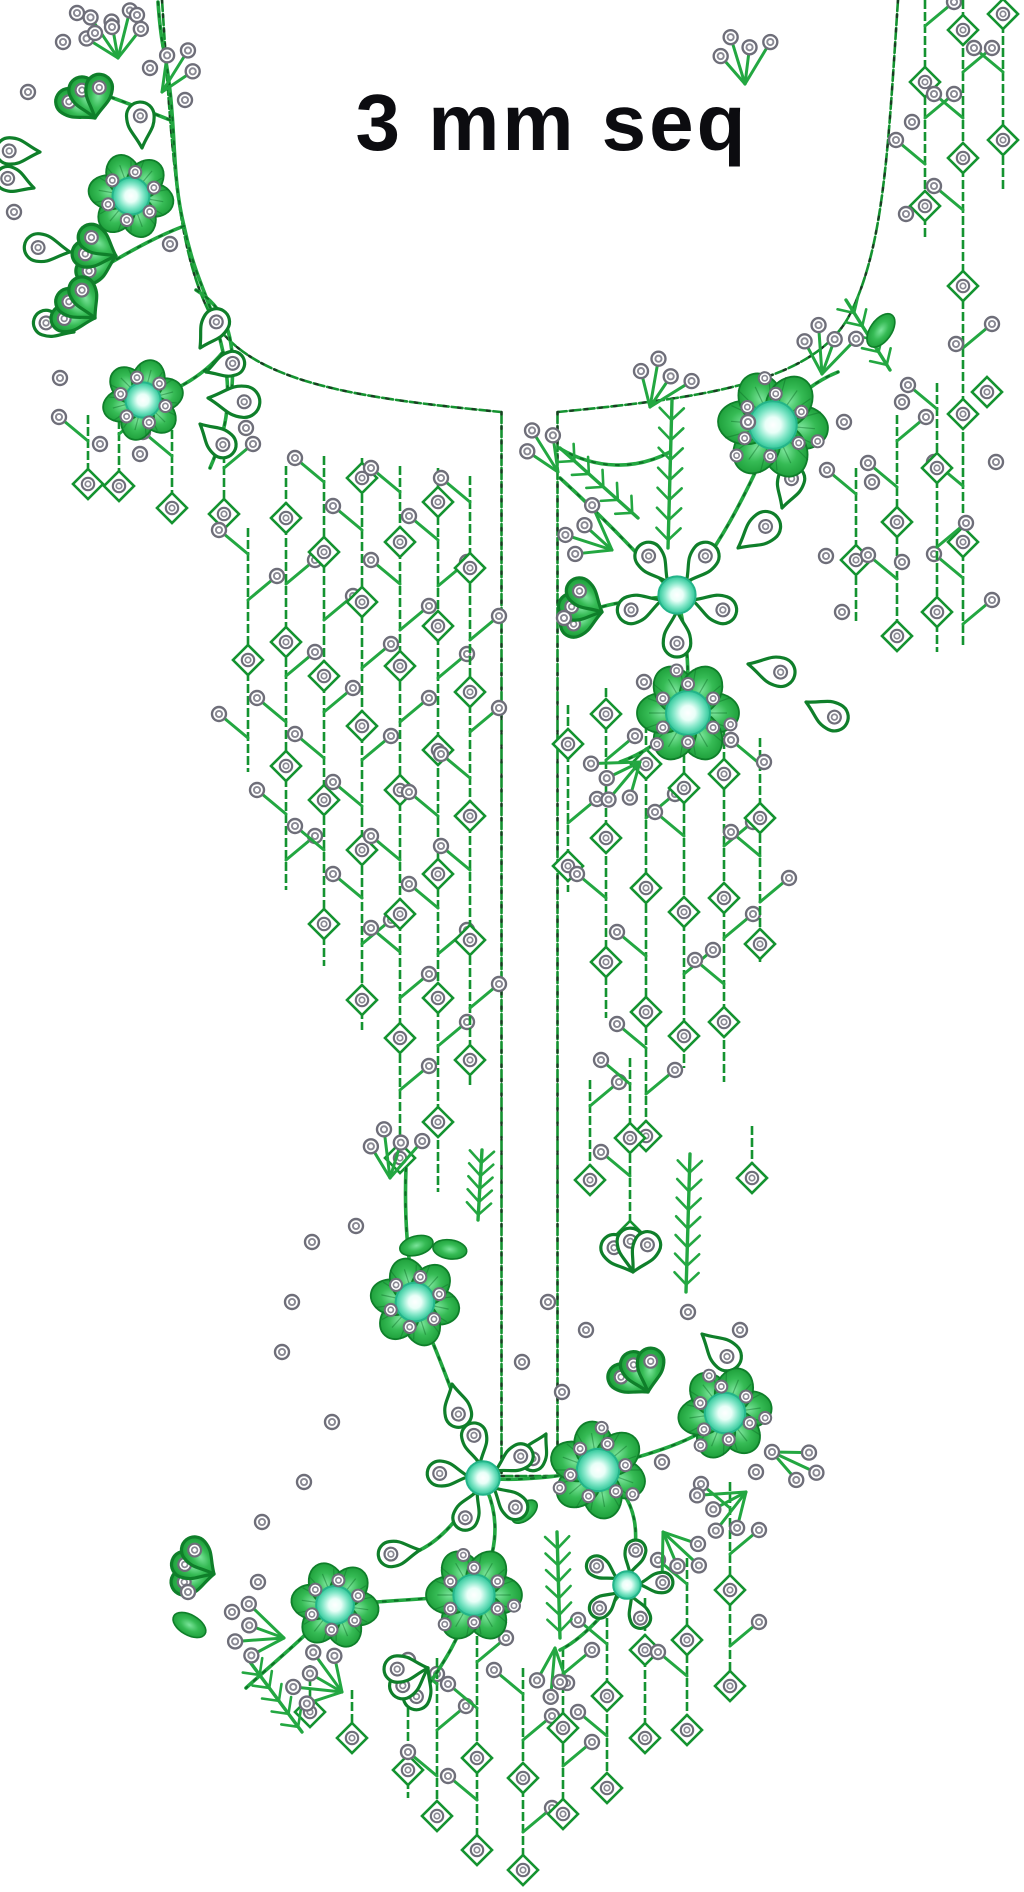  I want to click on flower-solid, so click(773, 424).